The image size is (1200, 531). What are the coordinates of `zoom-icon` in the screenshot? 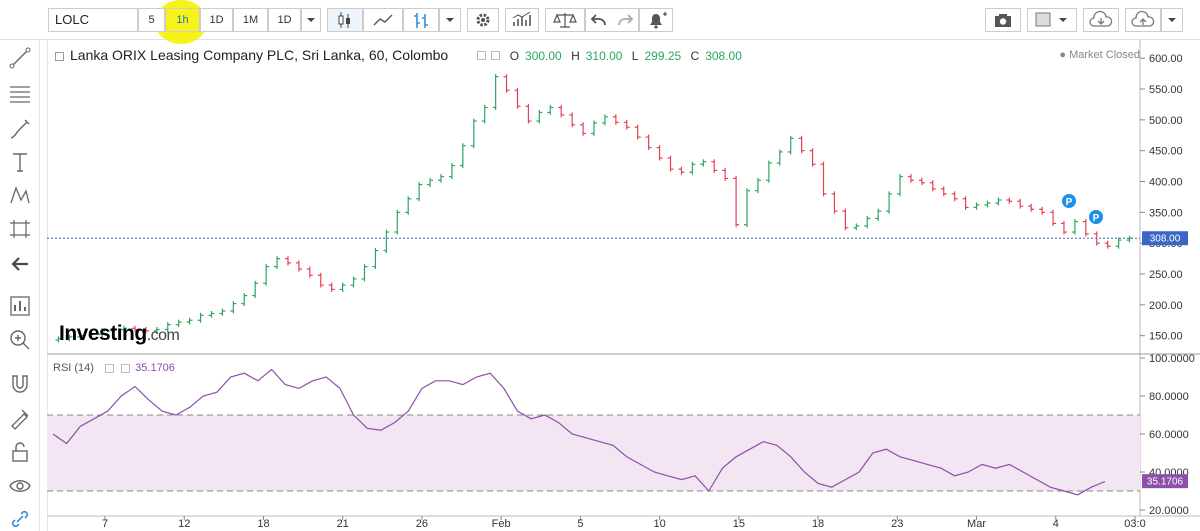 It's located at (20, 340).